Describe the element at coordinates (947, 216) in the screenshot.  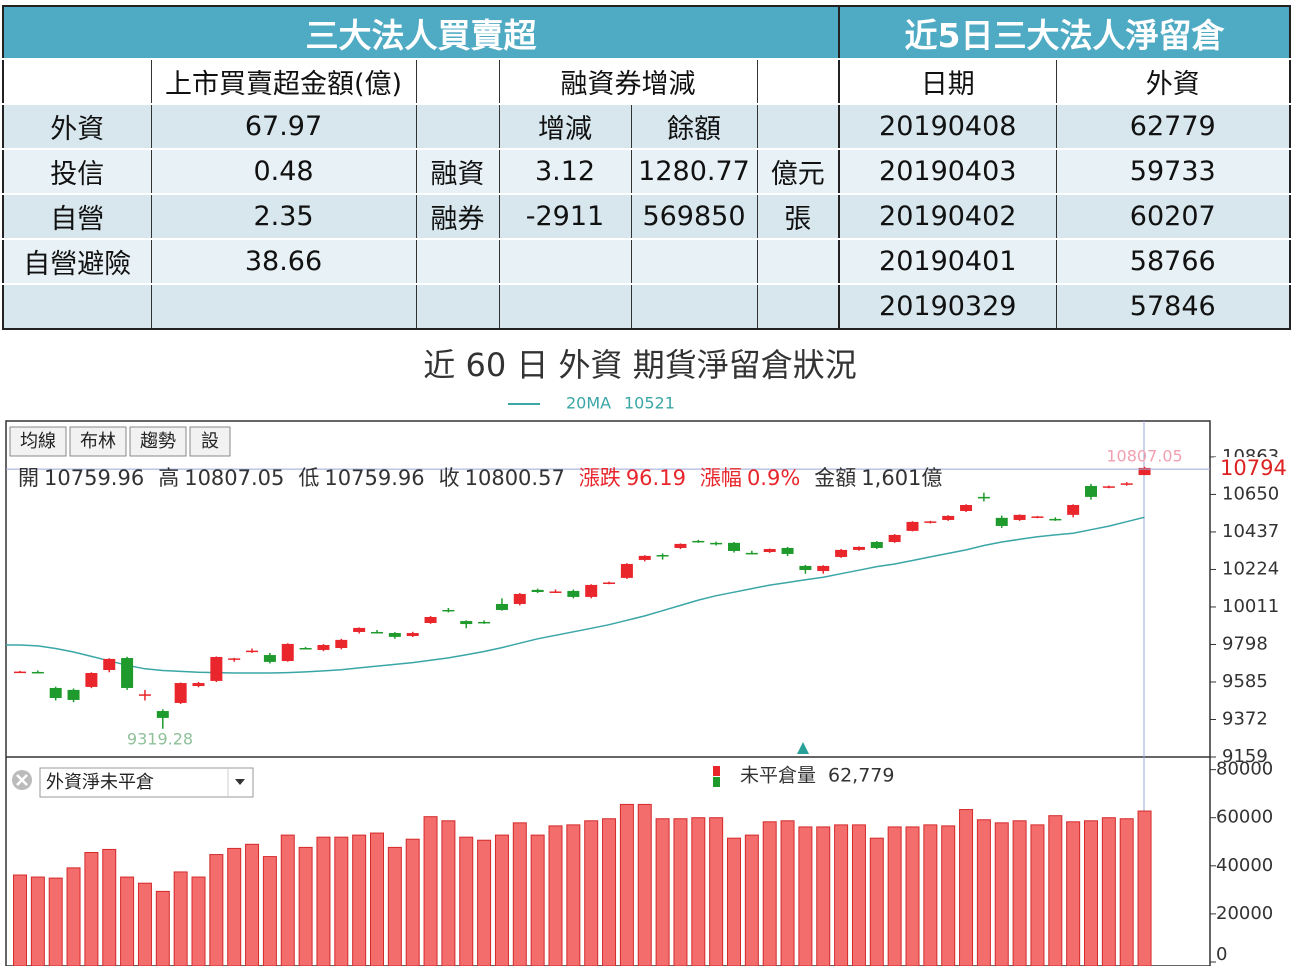
I see `cell: 20190402` at that location.